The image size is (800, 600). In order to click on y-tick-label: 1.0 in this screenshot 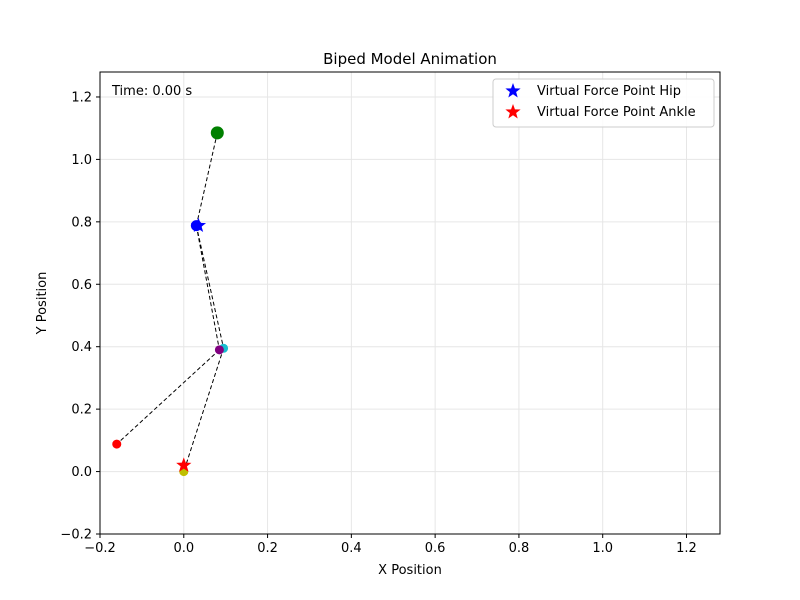, I will do `click(81, 160)`.